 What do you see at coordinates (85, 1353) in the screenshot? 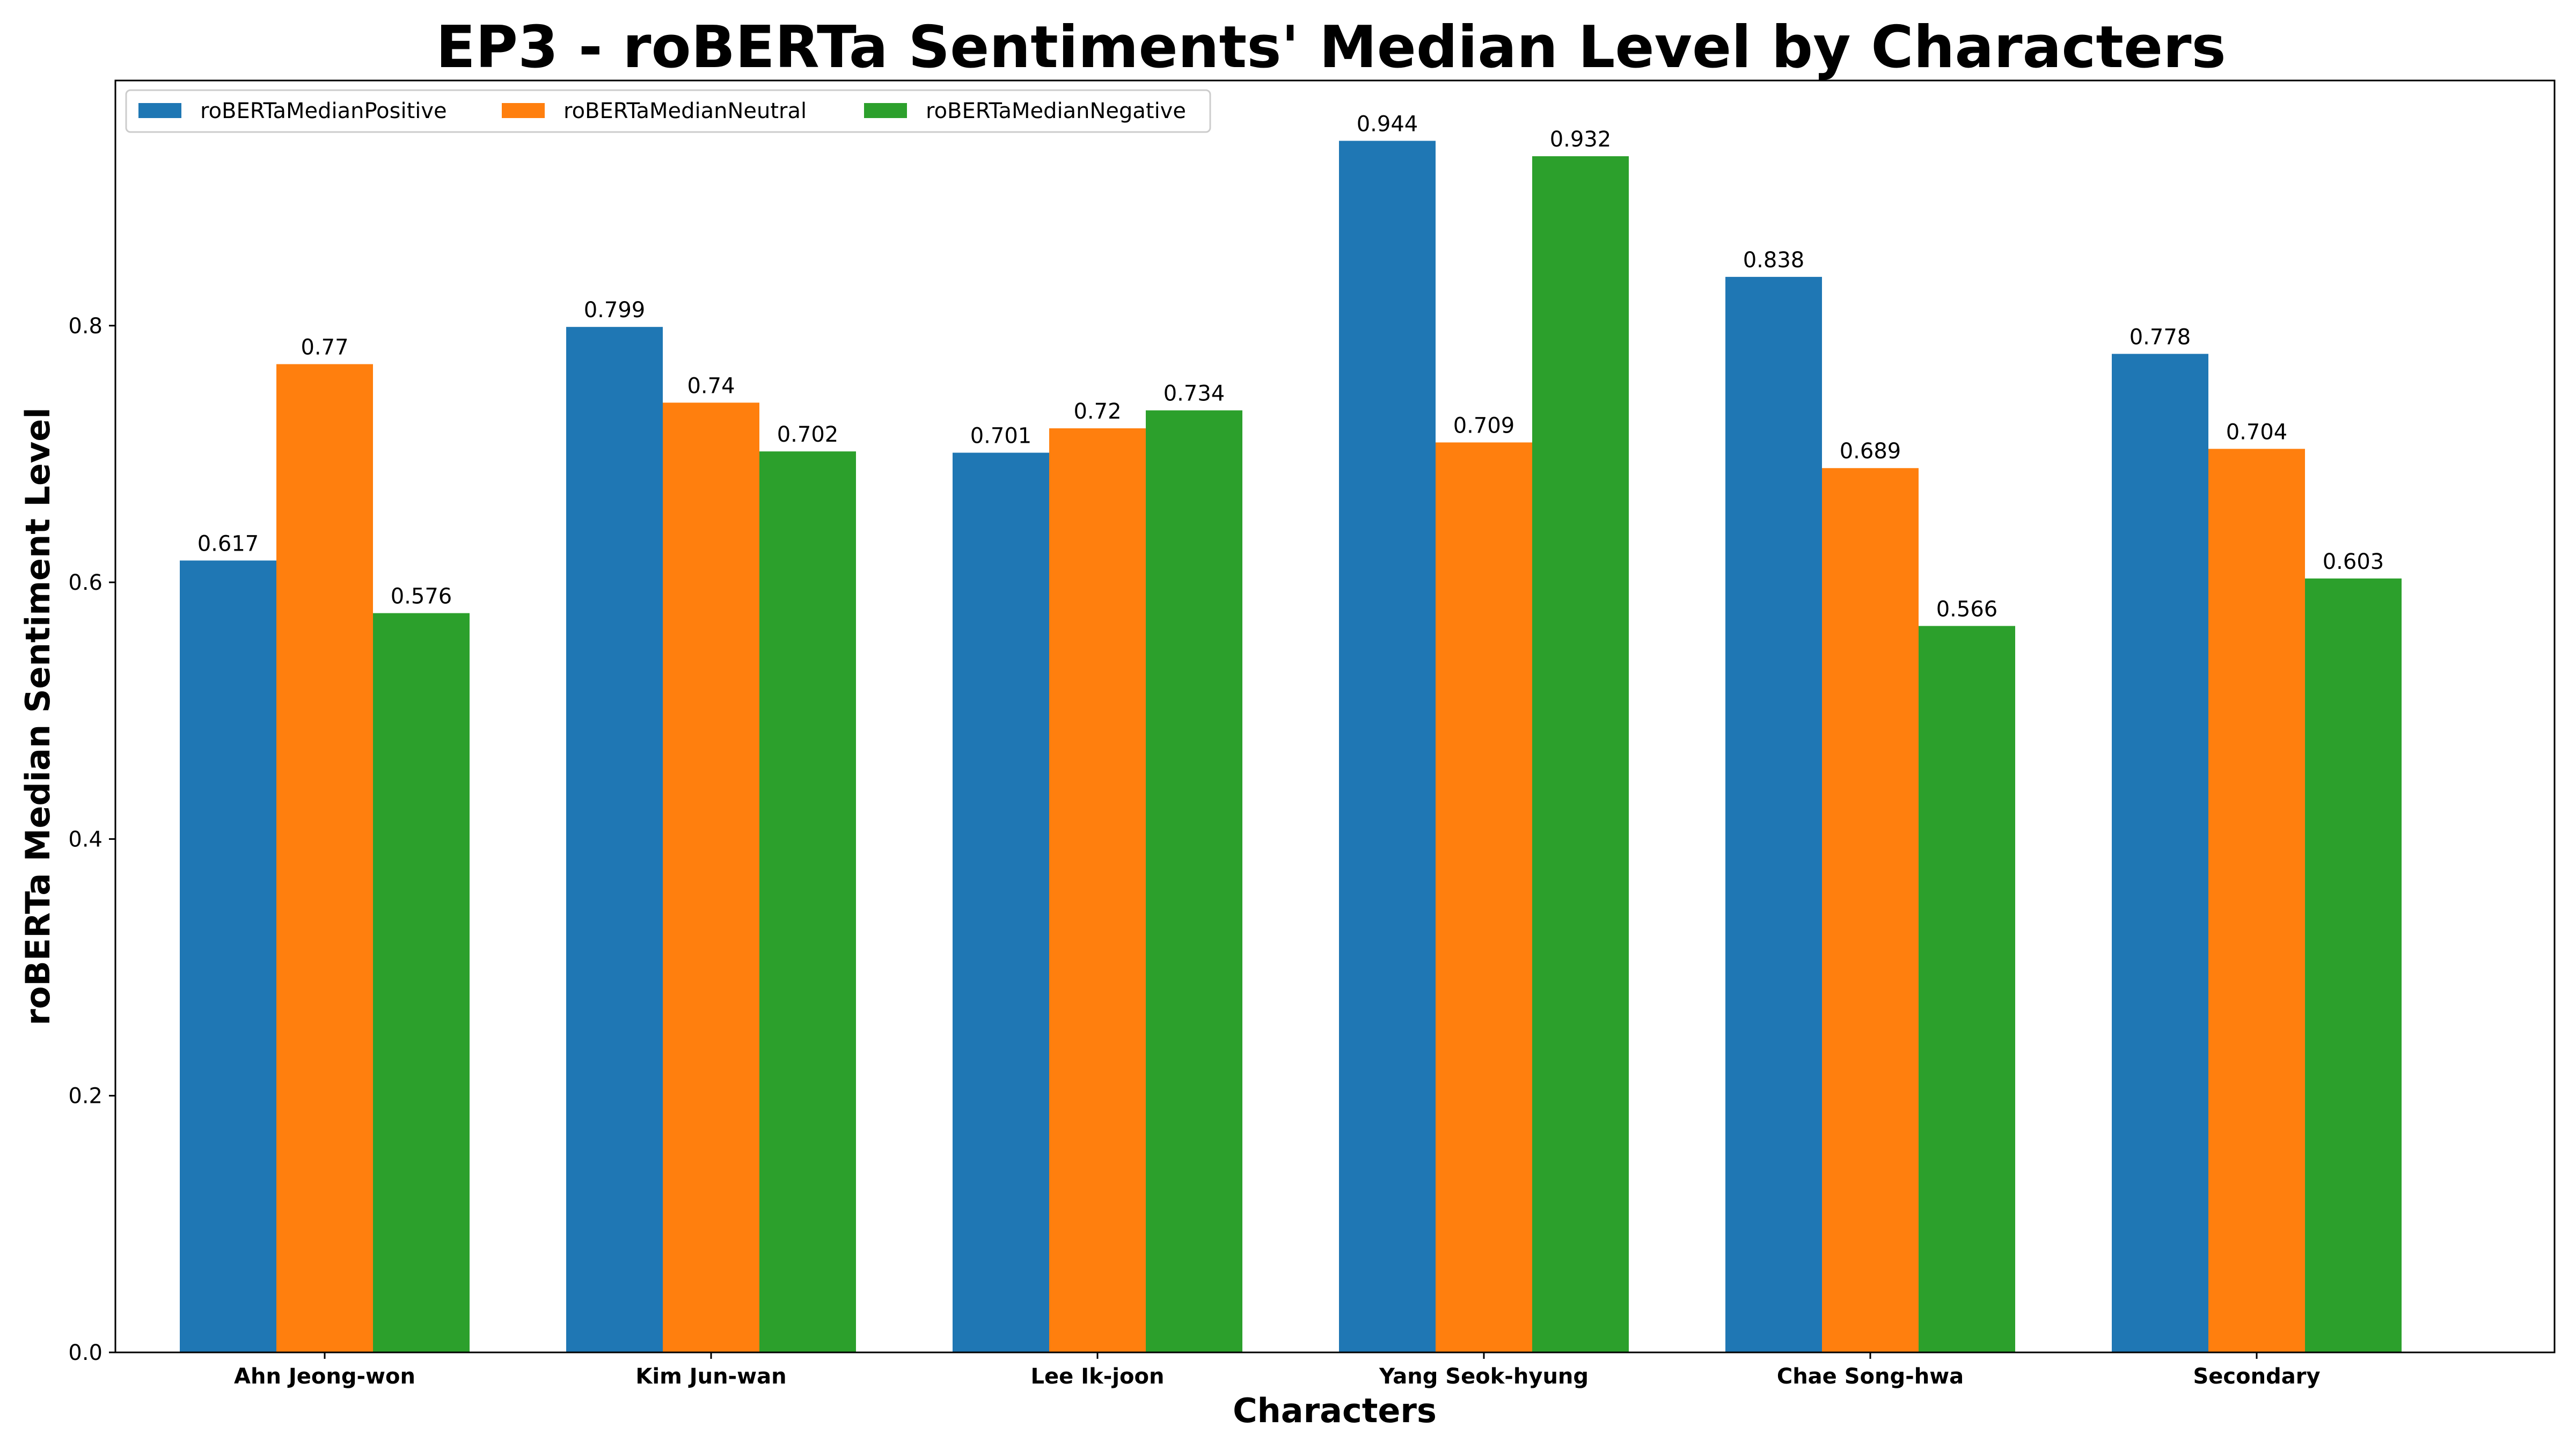
I see `y-tick-label: 0.0` at bounding box center [85, 1353].